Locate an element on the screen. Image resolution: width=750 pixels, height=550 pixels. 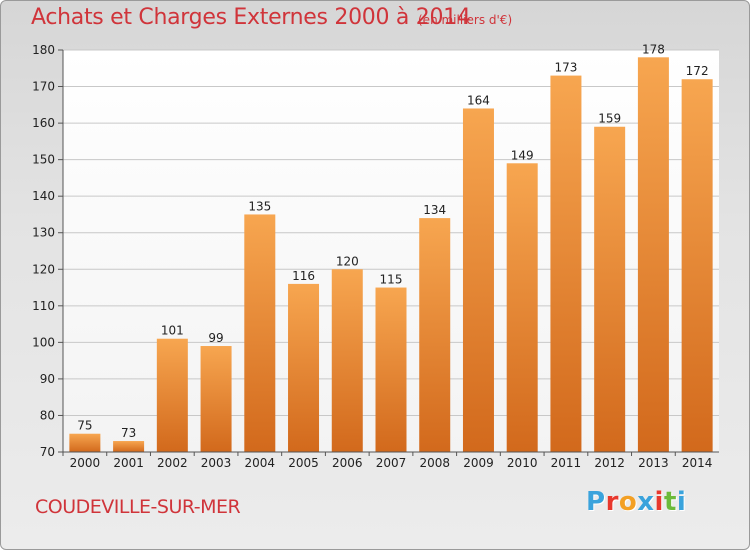
bar-2010 is located at coordinates (522, 308).